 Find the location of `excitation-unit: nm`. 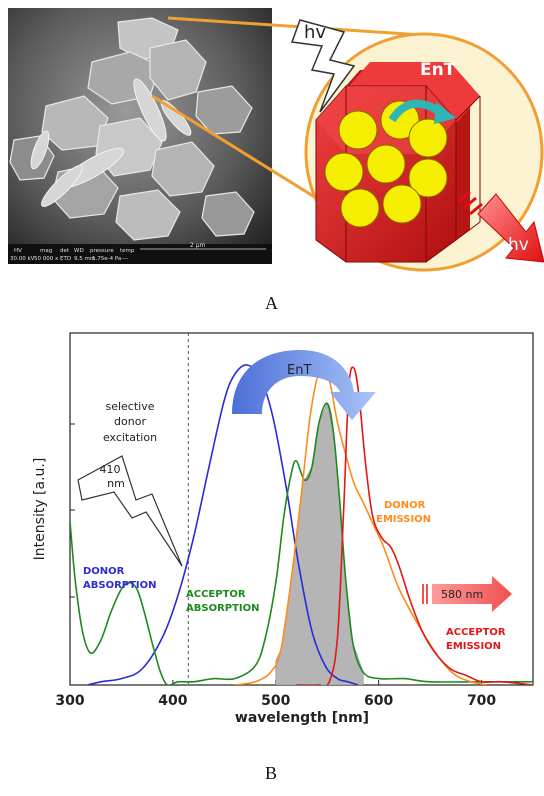

excitation-unit: nm is located at coordinates (116, 483).